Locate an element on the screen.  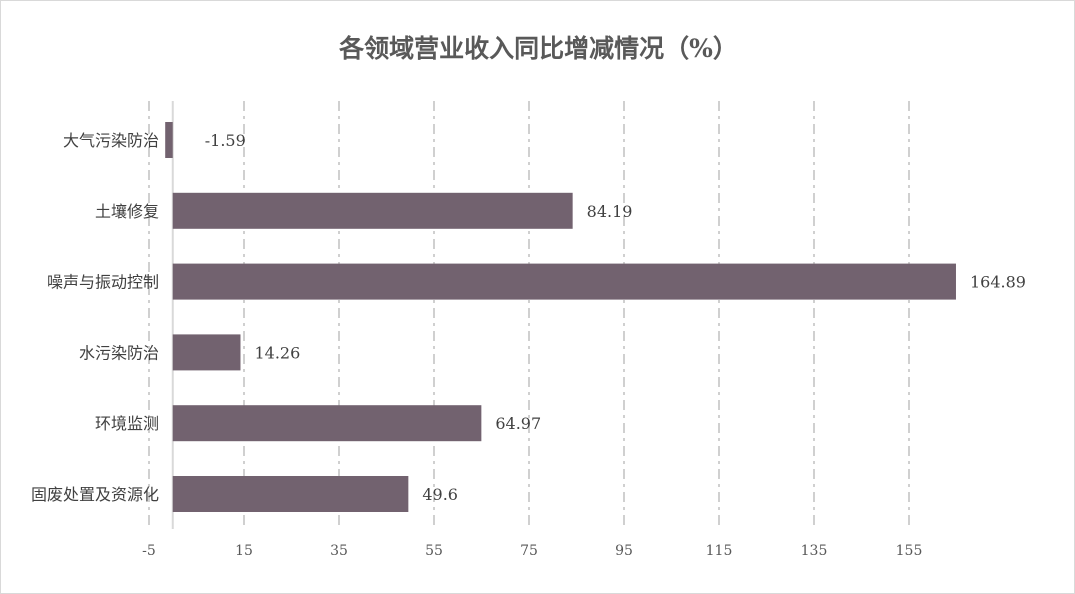
x-tick-label: 35 is located at coordinates (339, 551).